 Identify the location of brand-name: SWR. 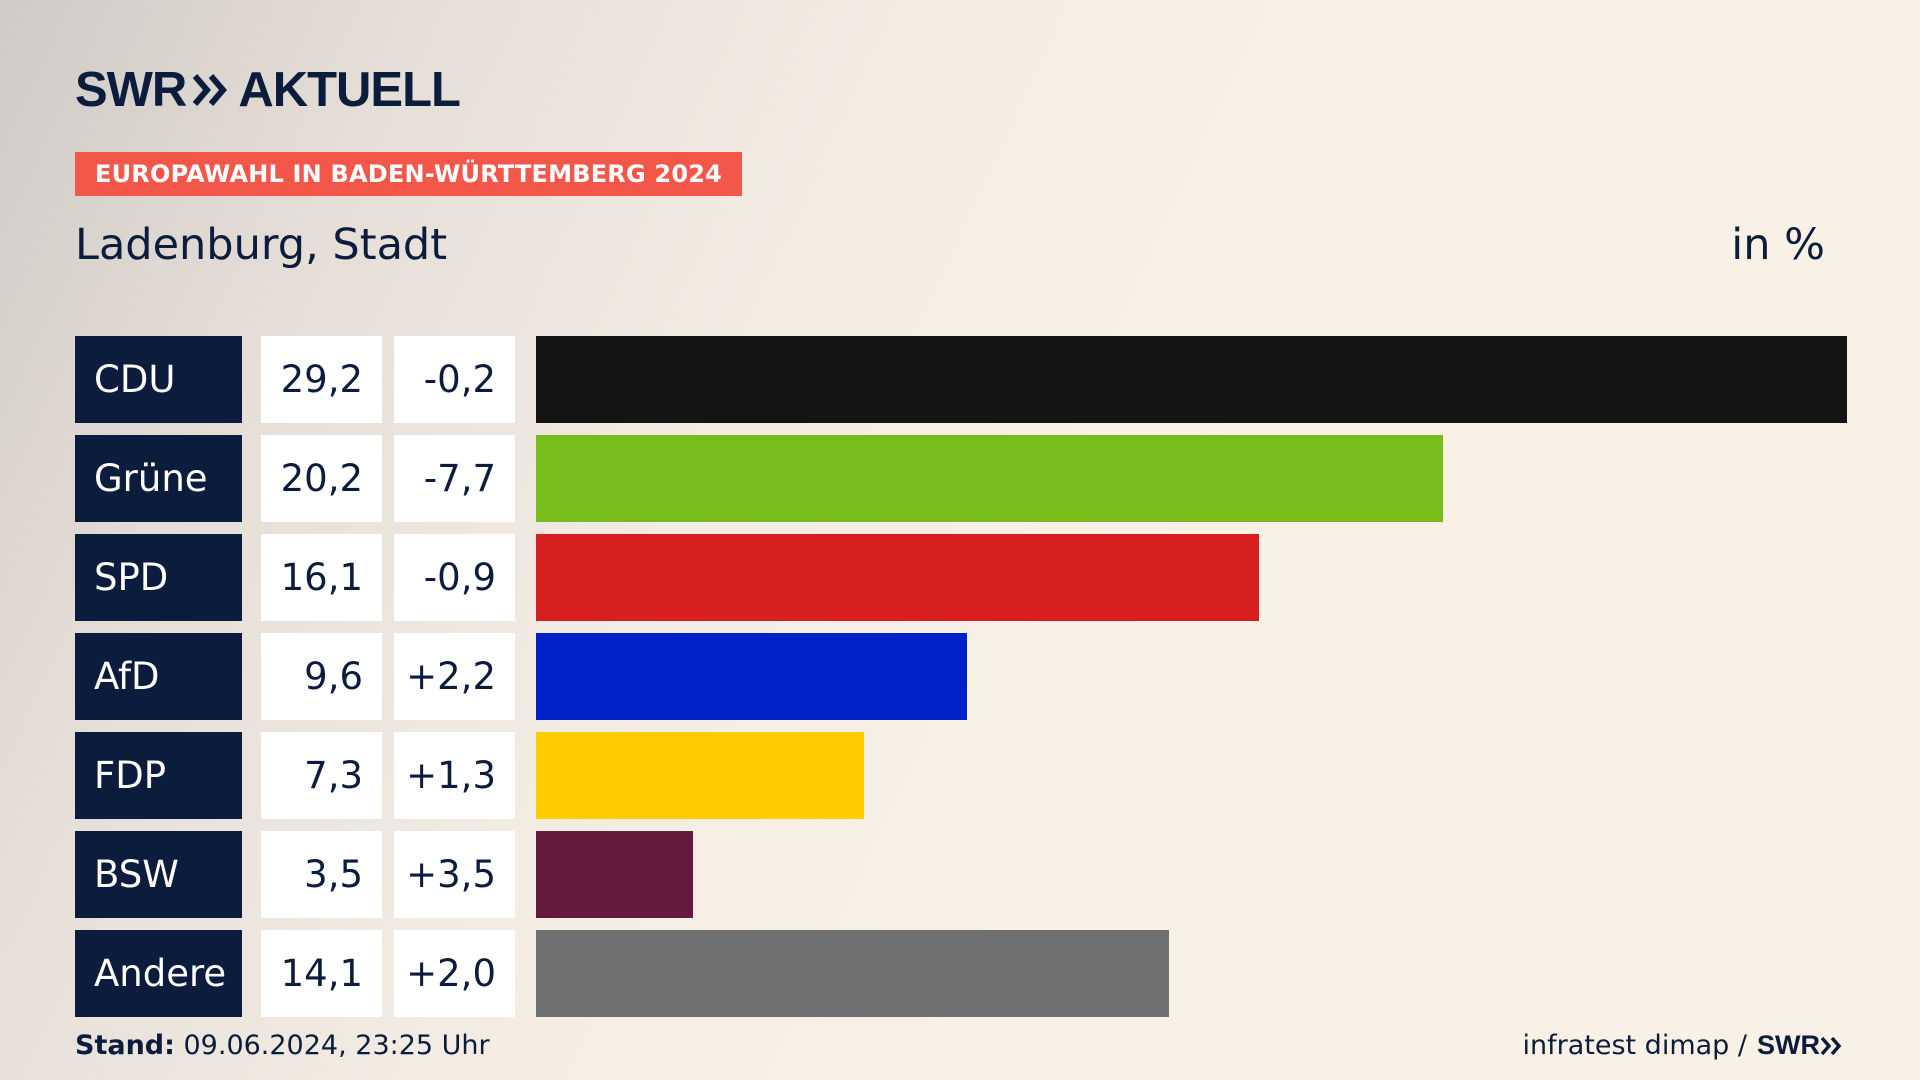
(131, 90).